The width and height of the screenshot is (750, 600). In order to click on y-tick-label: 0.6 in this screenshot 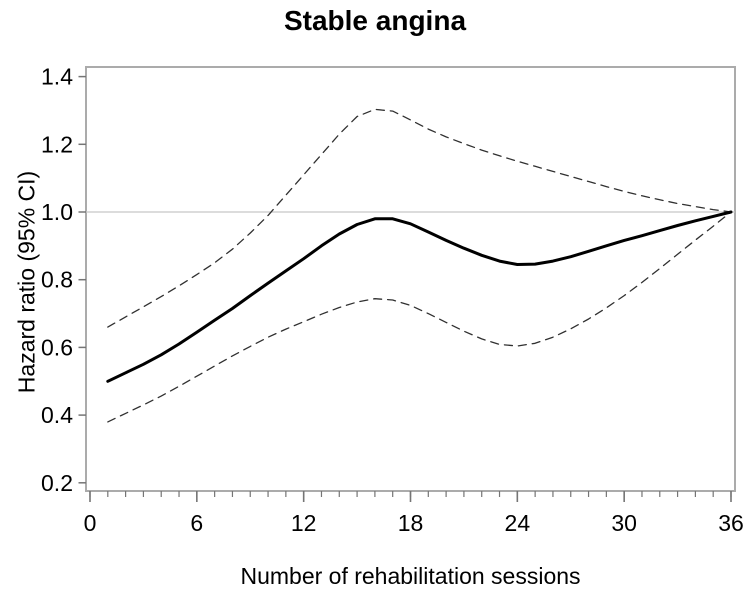, I will do `click(57, 347)`.